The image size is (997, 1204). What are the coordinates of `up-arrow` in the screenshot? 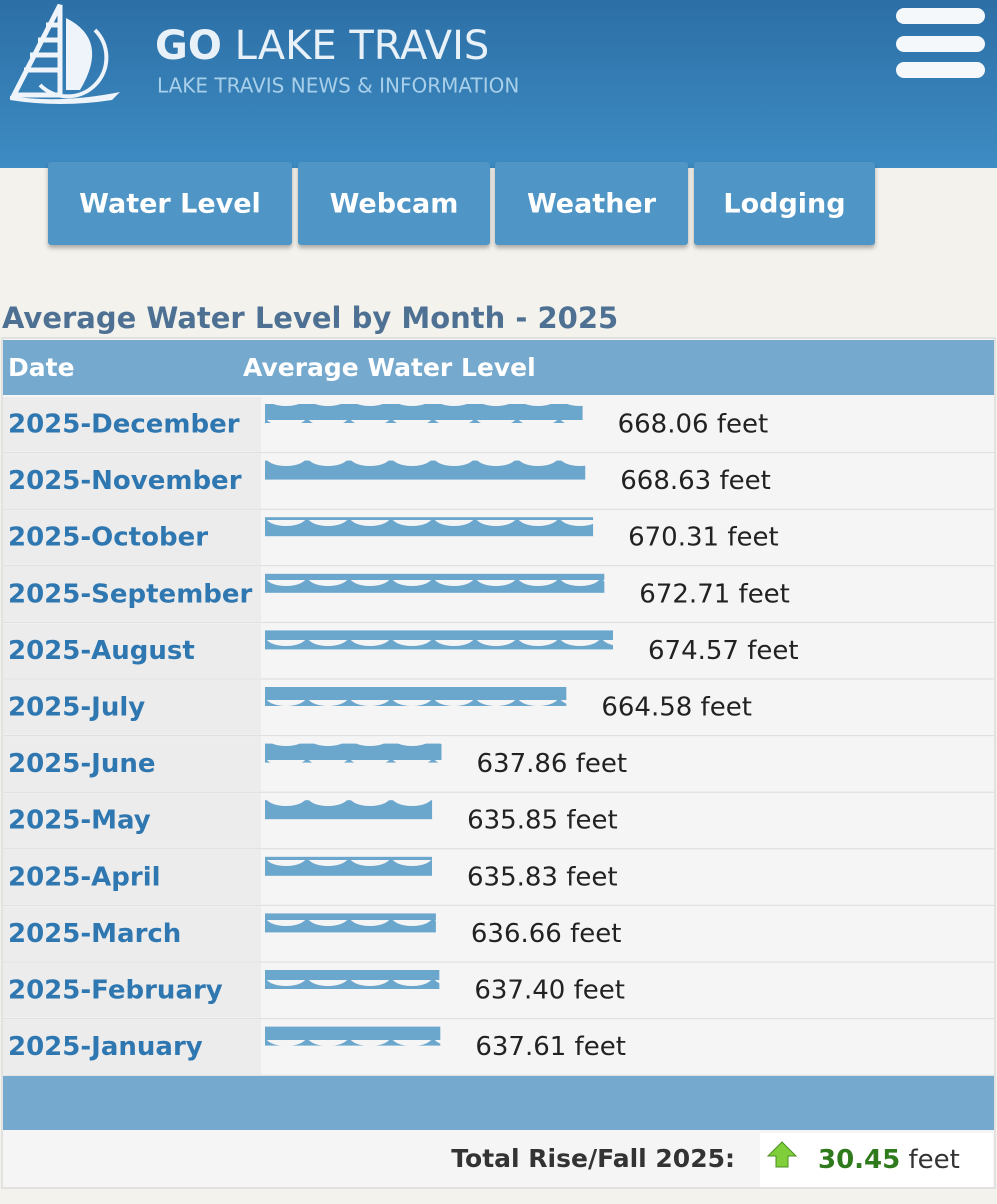 It's located at (782, 1154).